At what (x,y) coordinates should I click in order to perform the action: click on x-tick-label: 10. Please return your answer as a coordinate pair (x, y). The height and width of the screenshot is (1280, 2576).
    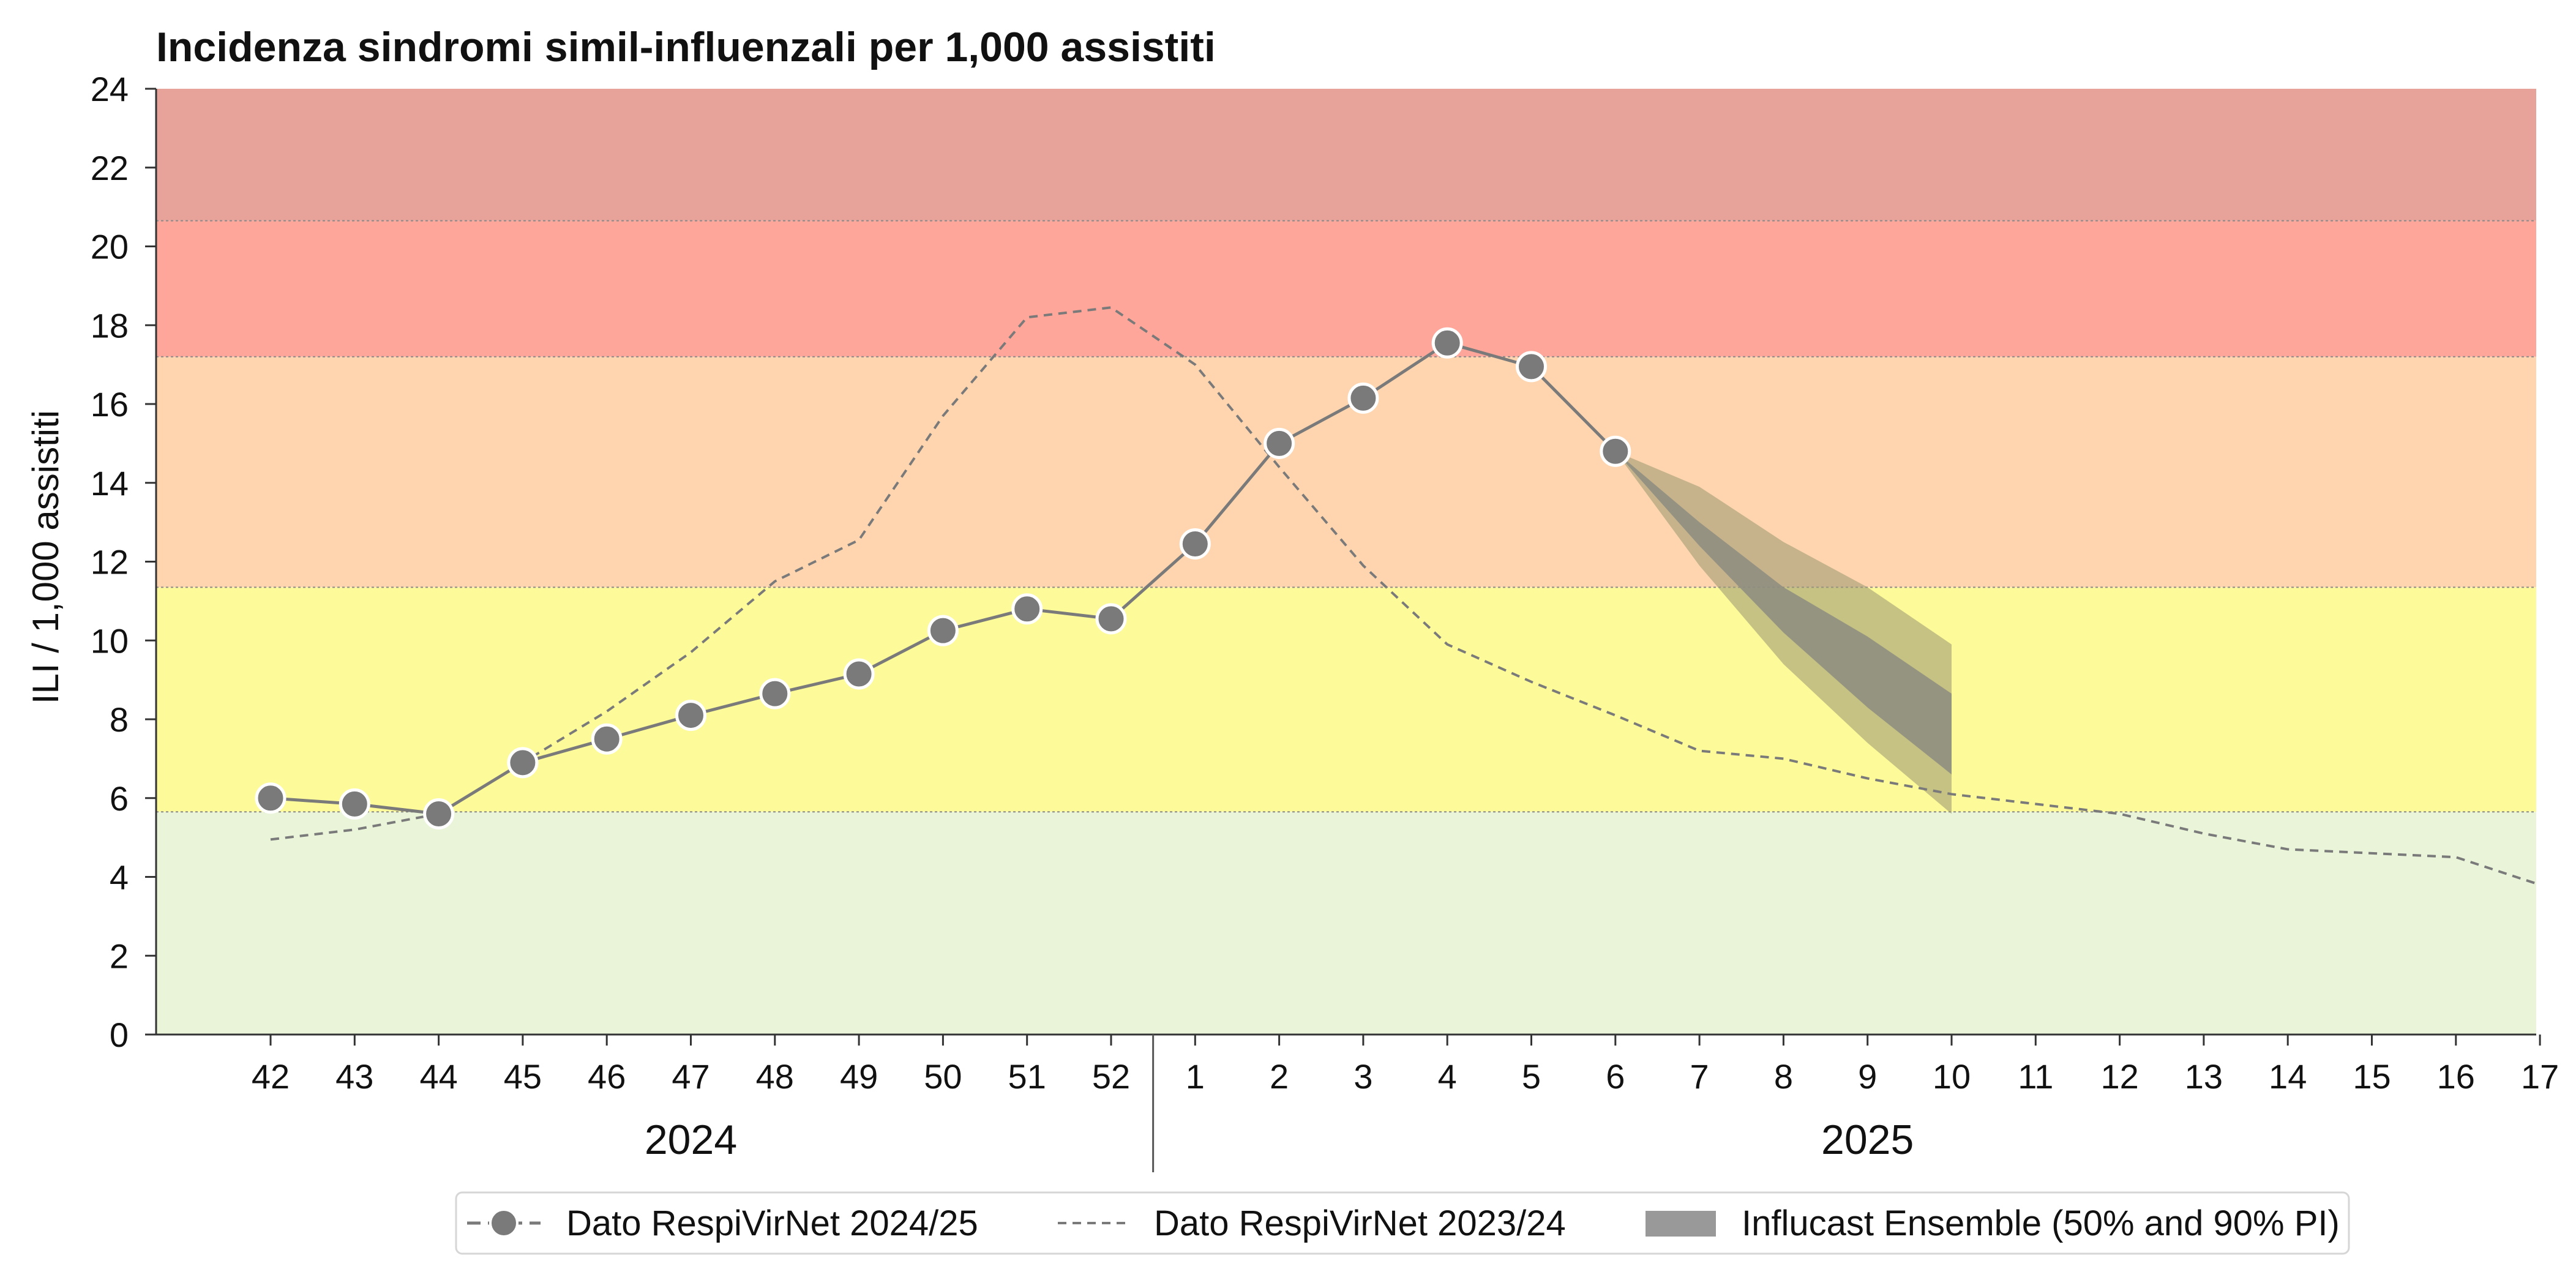
    Looking at the image, I should click on (1952, 1076).